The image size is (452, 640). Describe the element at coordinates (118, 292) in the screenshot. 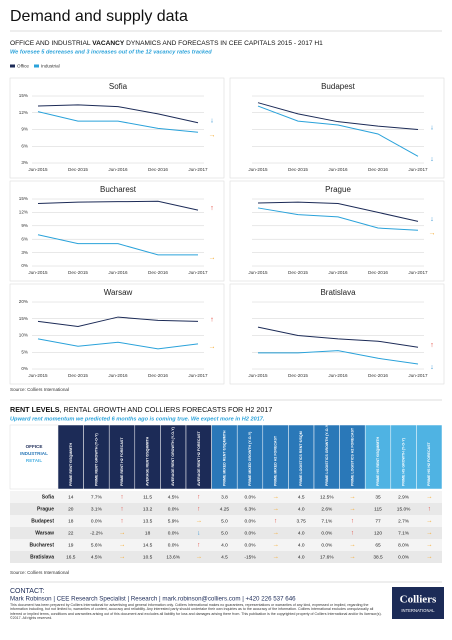

I see `chart-title: Warsaw` at that location.